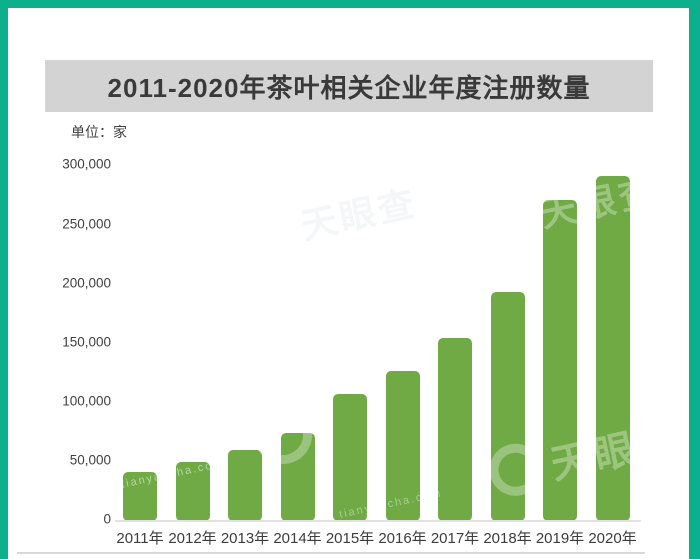 The image size is (700, 559). I want to click on x-tick-label: 2013年, so click(245, 538).